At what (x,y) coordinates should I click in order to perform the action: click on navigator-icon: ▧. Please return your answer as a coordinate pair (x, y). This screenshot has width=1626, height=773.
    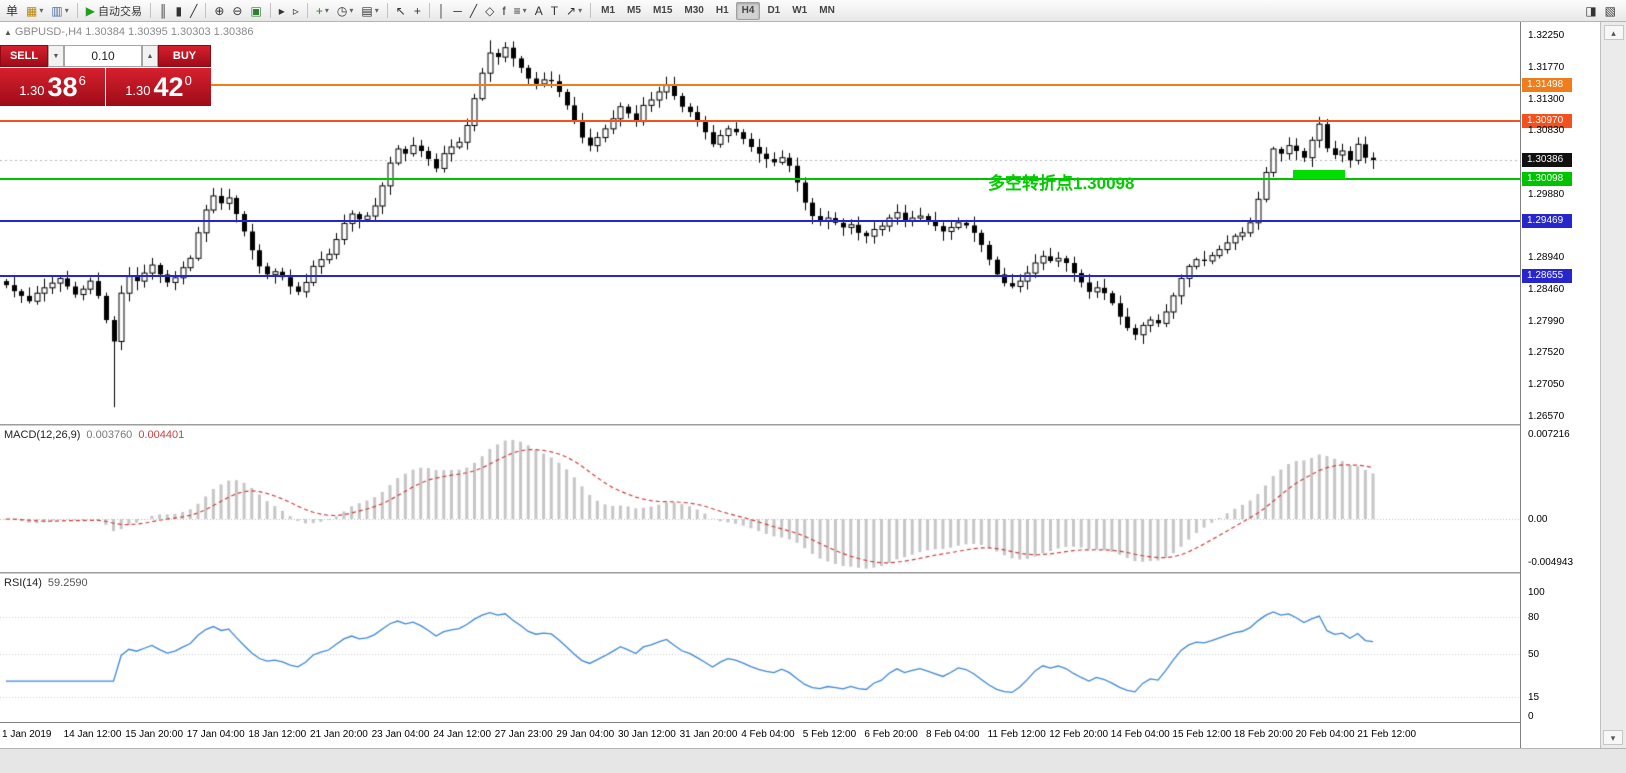
    Looking at the image, I should click on (1610, 11).